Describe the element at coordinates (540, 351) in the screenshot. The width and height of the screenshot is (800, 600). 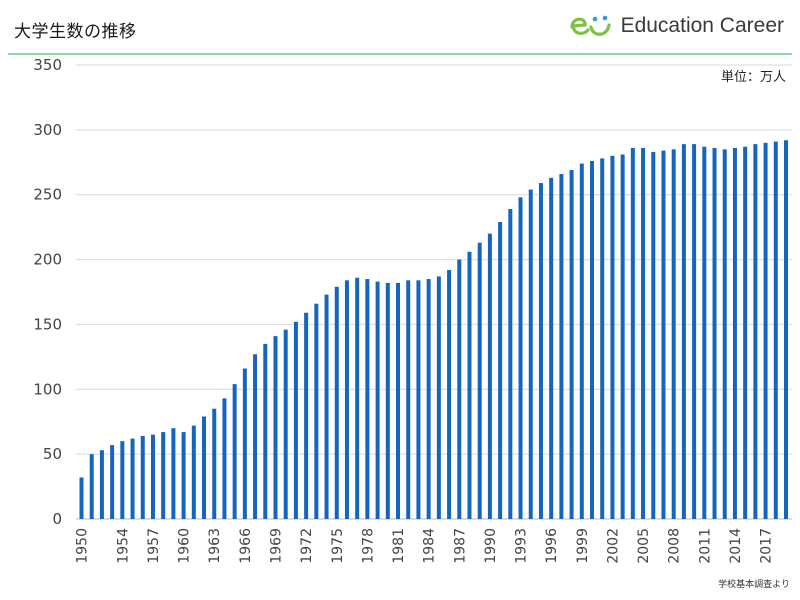
I see `bar-1995` at that location.